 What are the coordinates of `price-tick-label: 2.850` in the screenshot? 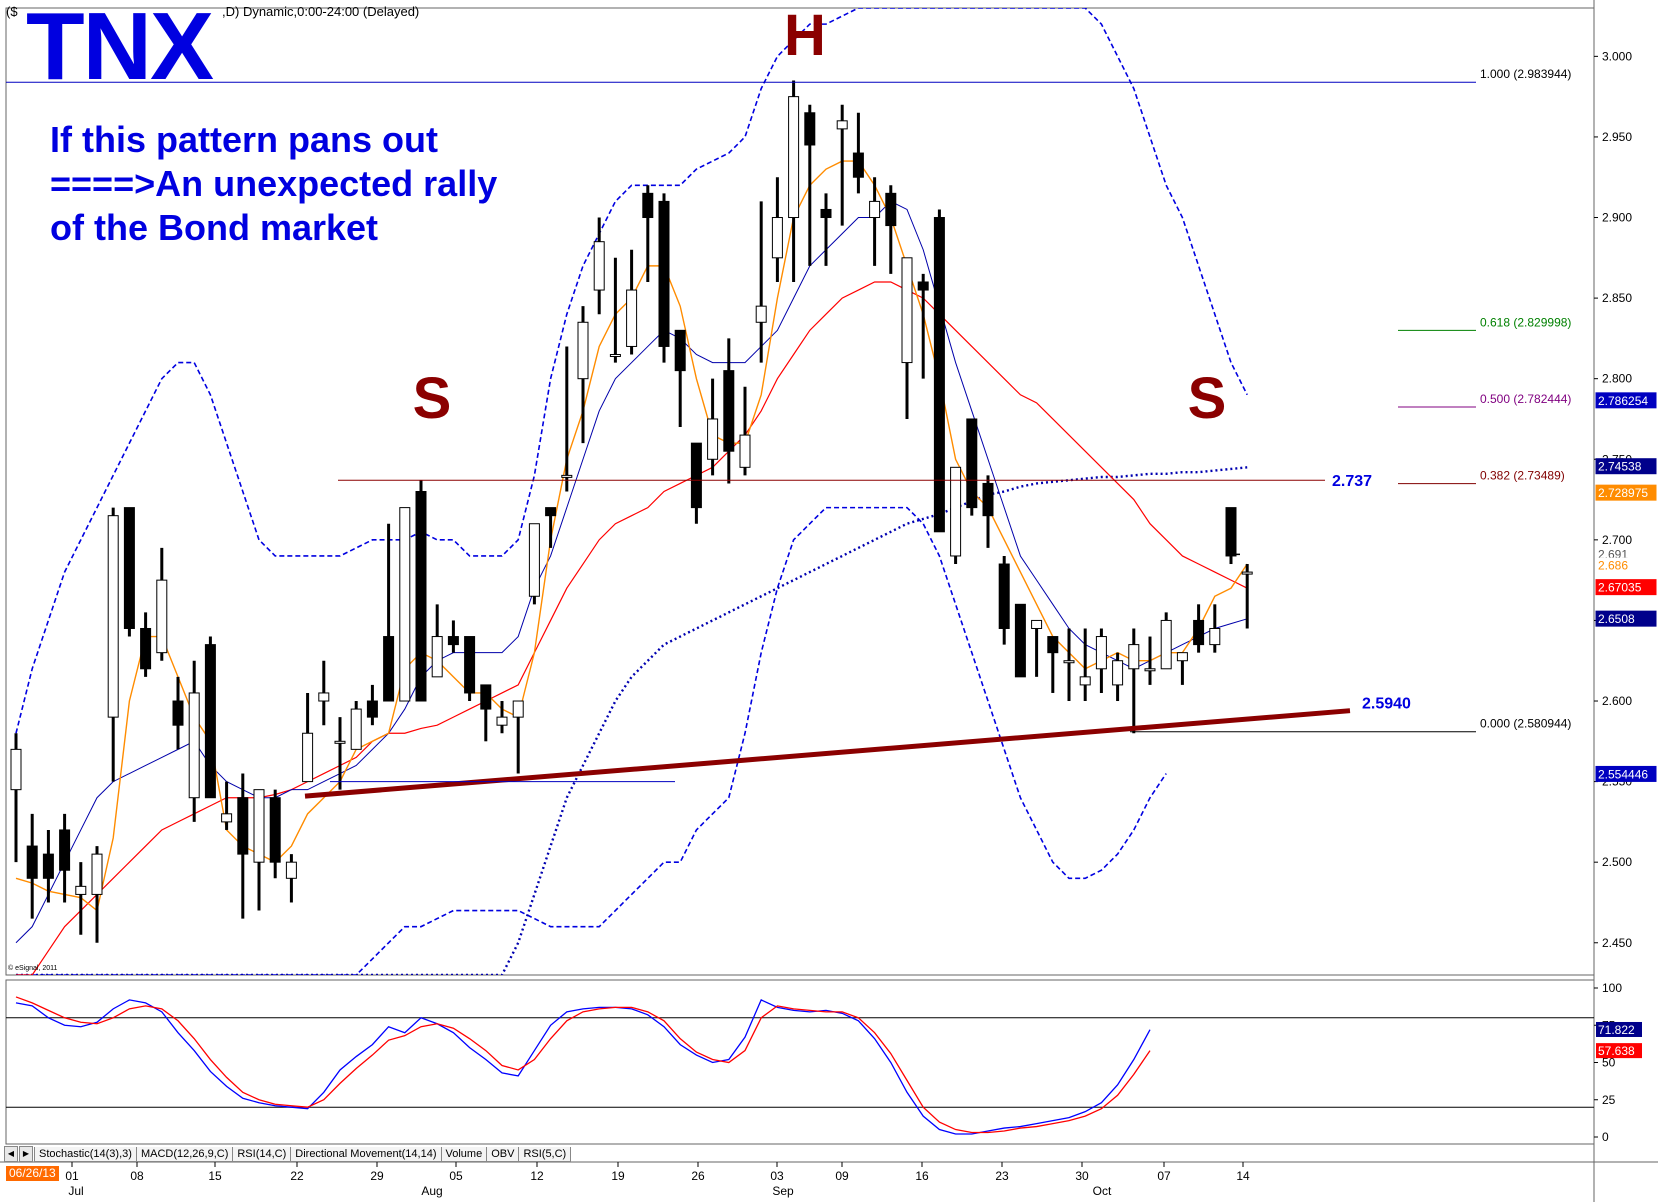 It's located at (1617, 298).